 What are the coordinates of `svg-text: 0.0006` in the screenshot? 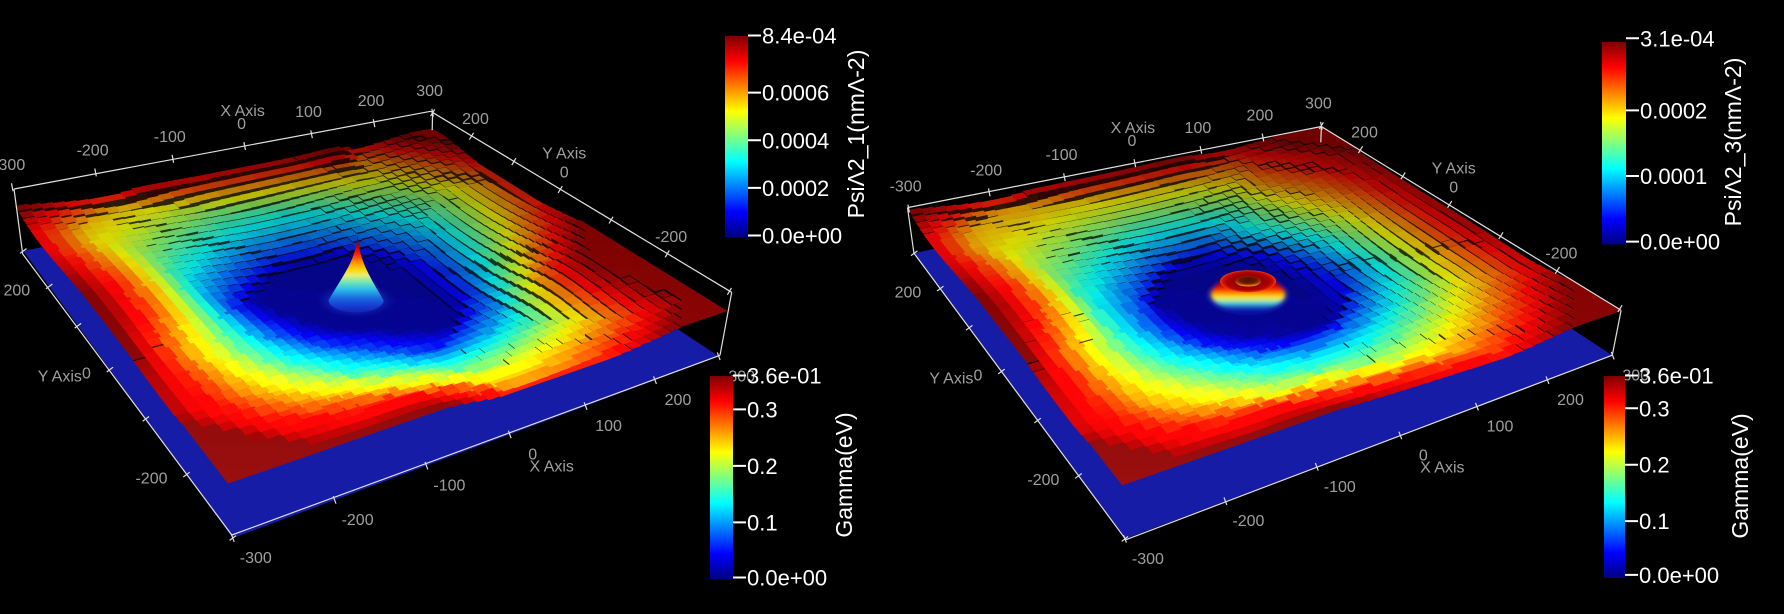 It's located at (795, 93).